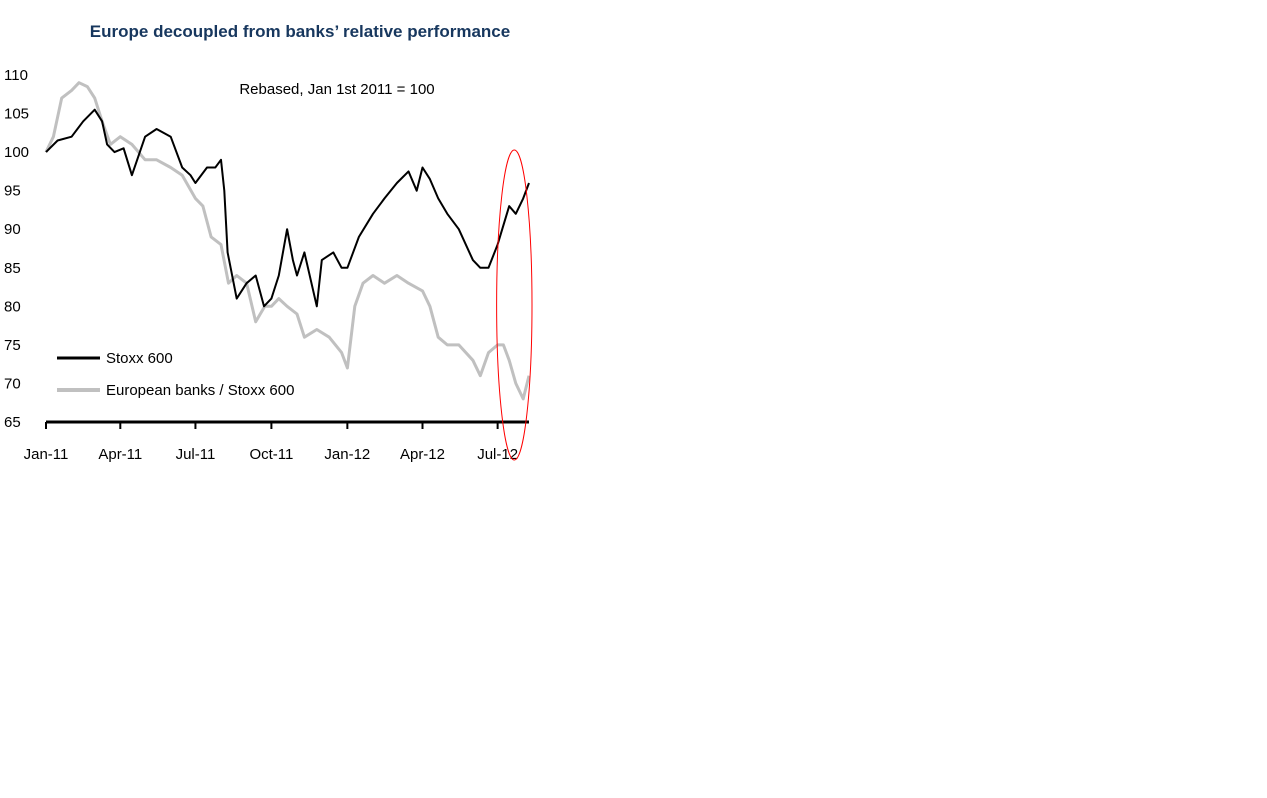 The width and height of the screenshot is (1267, 798). What do you see at coordinates (12, 306) in the screenshot?
I see `y-tick-label: 80` at bounding box center [12, 306].